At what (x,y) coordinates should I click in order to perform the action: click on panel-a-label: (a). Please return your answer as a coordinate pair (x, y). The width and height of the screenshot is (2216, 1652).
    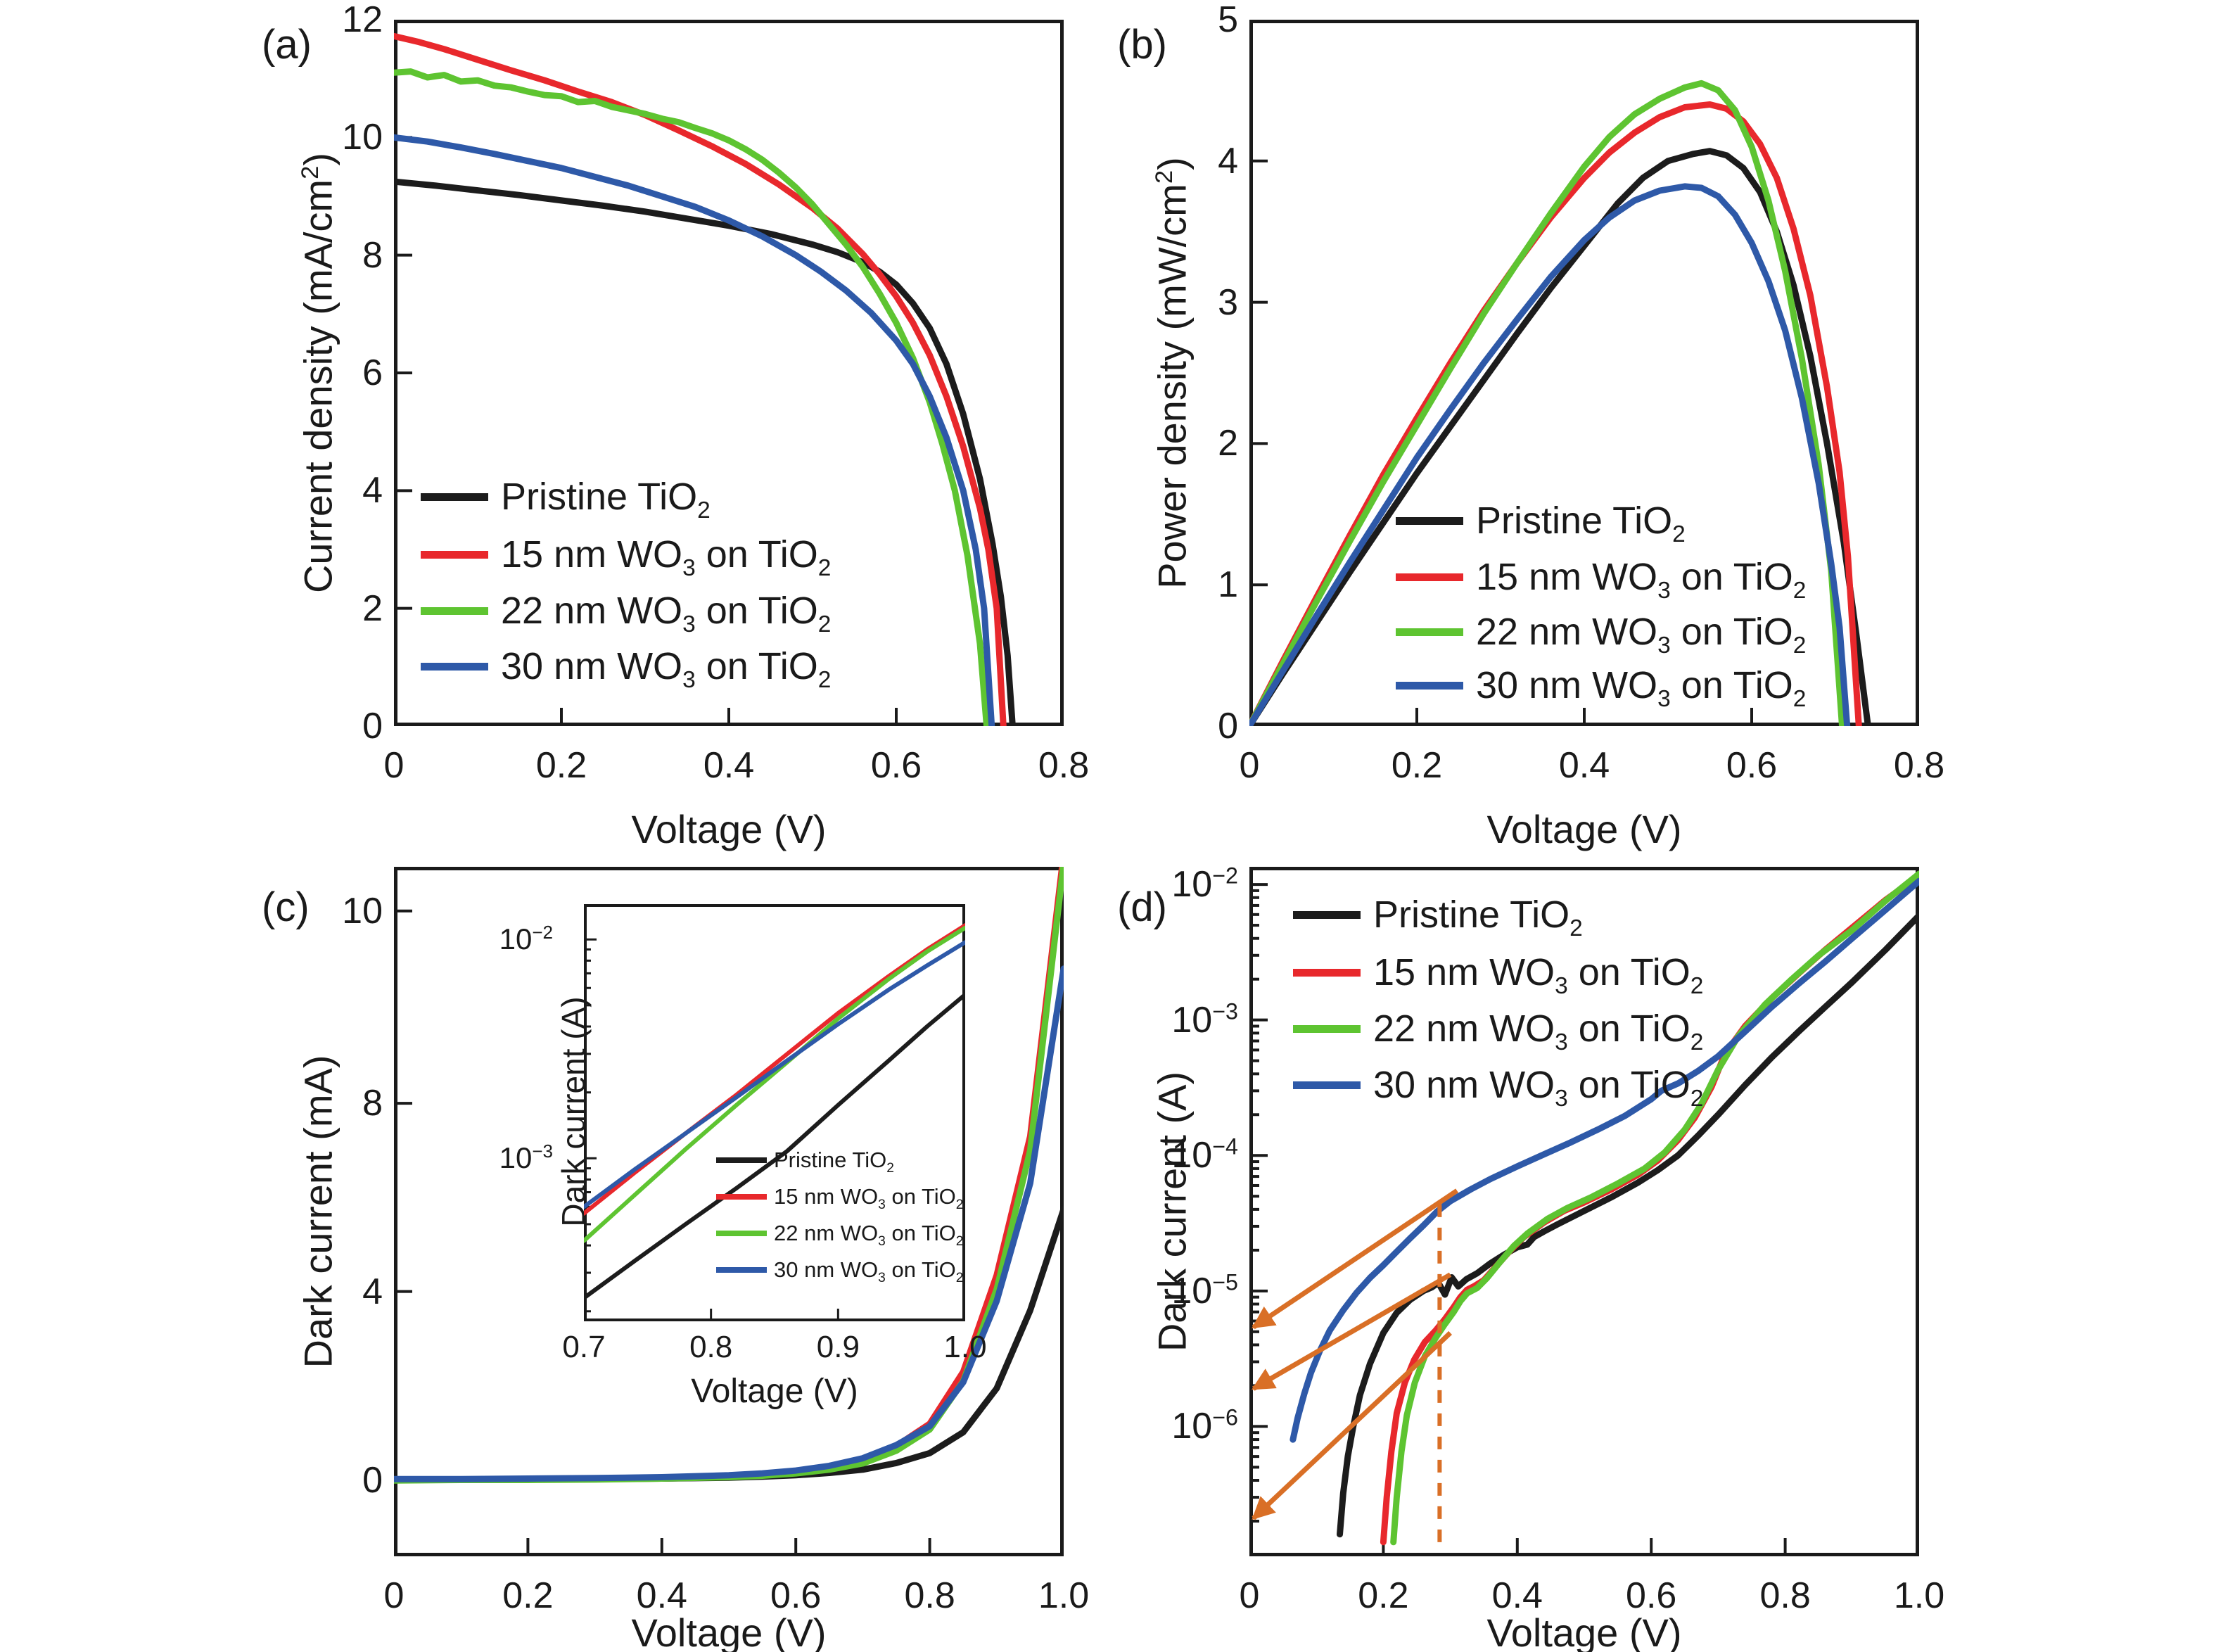
    Looking at the image, I should click on (287, 45).